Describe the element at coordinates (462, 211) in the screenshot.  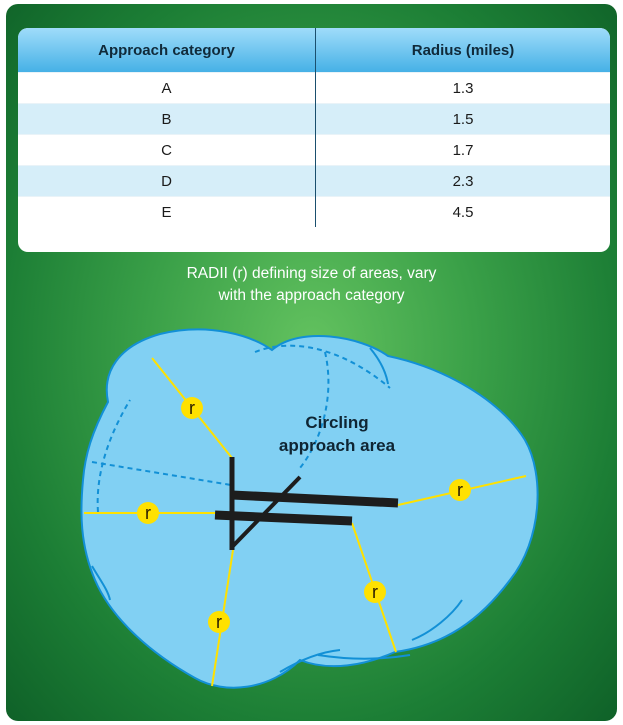
I see `radius-cell: 4.5` at that location.